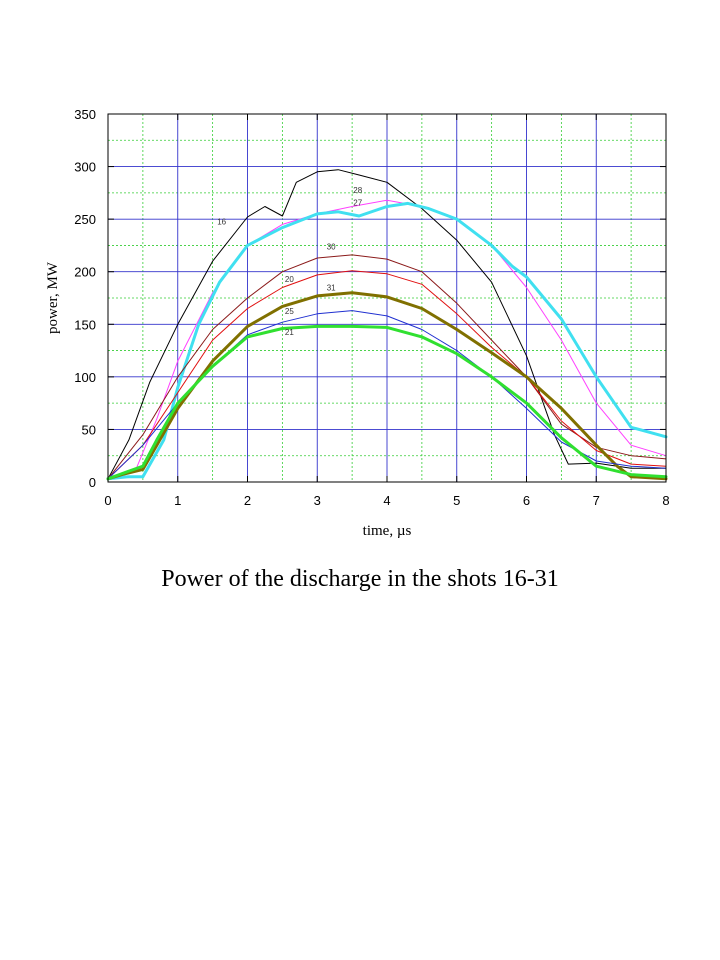  What do you see at coordinates (85, 219) in the screenshot?
I see `y-tick-label: 250` at bounding box center [85, 219].